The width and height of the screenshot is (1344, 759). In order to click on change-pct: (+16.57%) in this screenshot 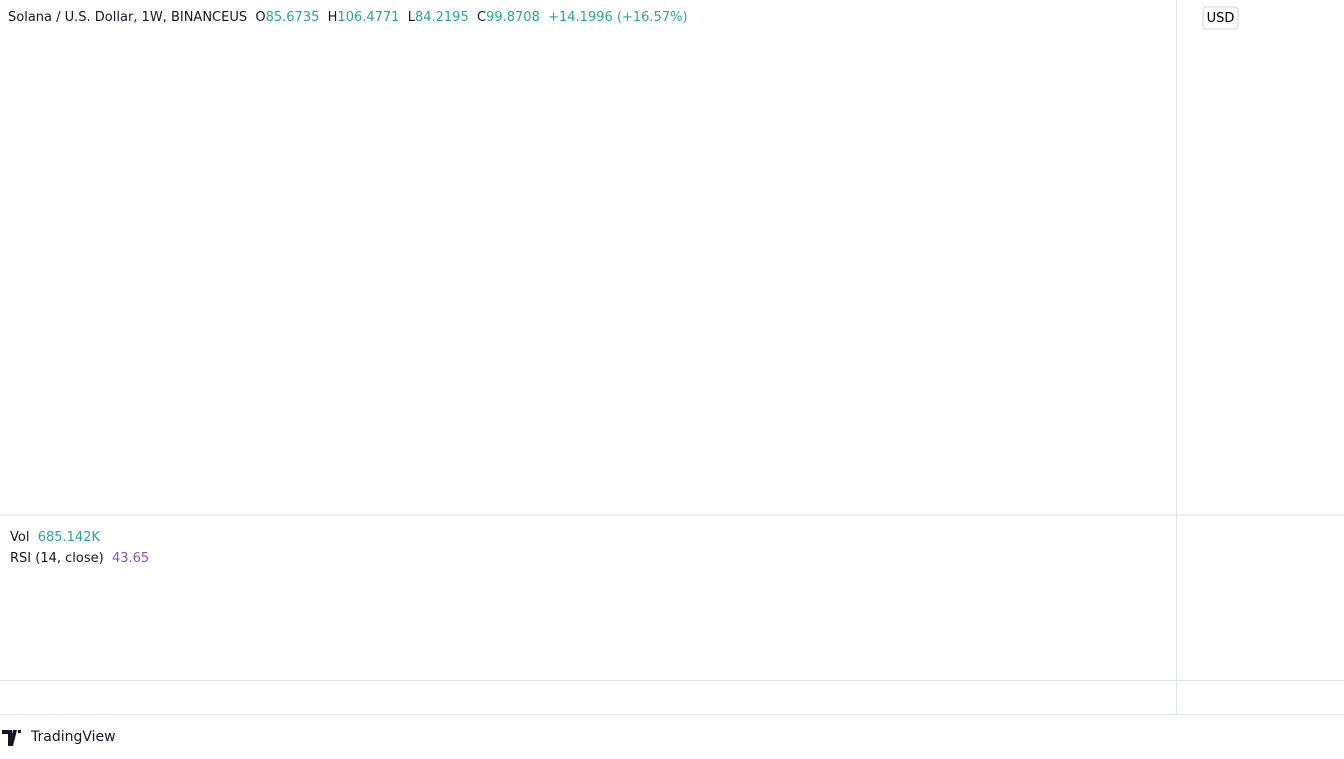, I will do `click(652, 17)`.